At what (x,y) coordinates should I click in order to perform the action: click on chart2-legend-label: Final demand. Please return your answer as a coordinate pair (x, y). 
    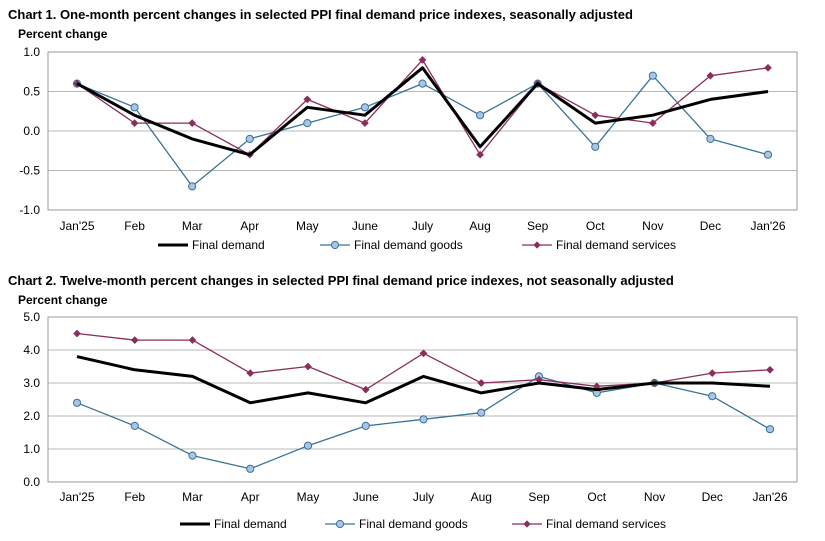
    Looking at the image, I should click on (250, 524).